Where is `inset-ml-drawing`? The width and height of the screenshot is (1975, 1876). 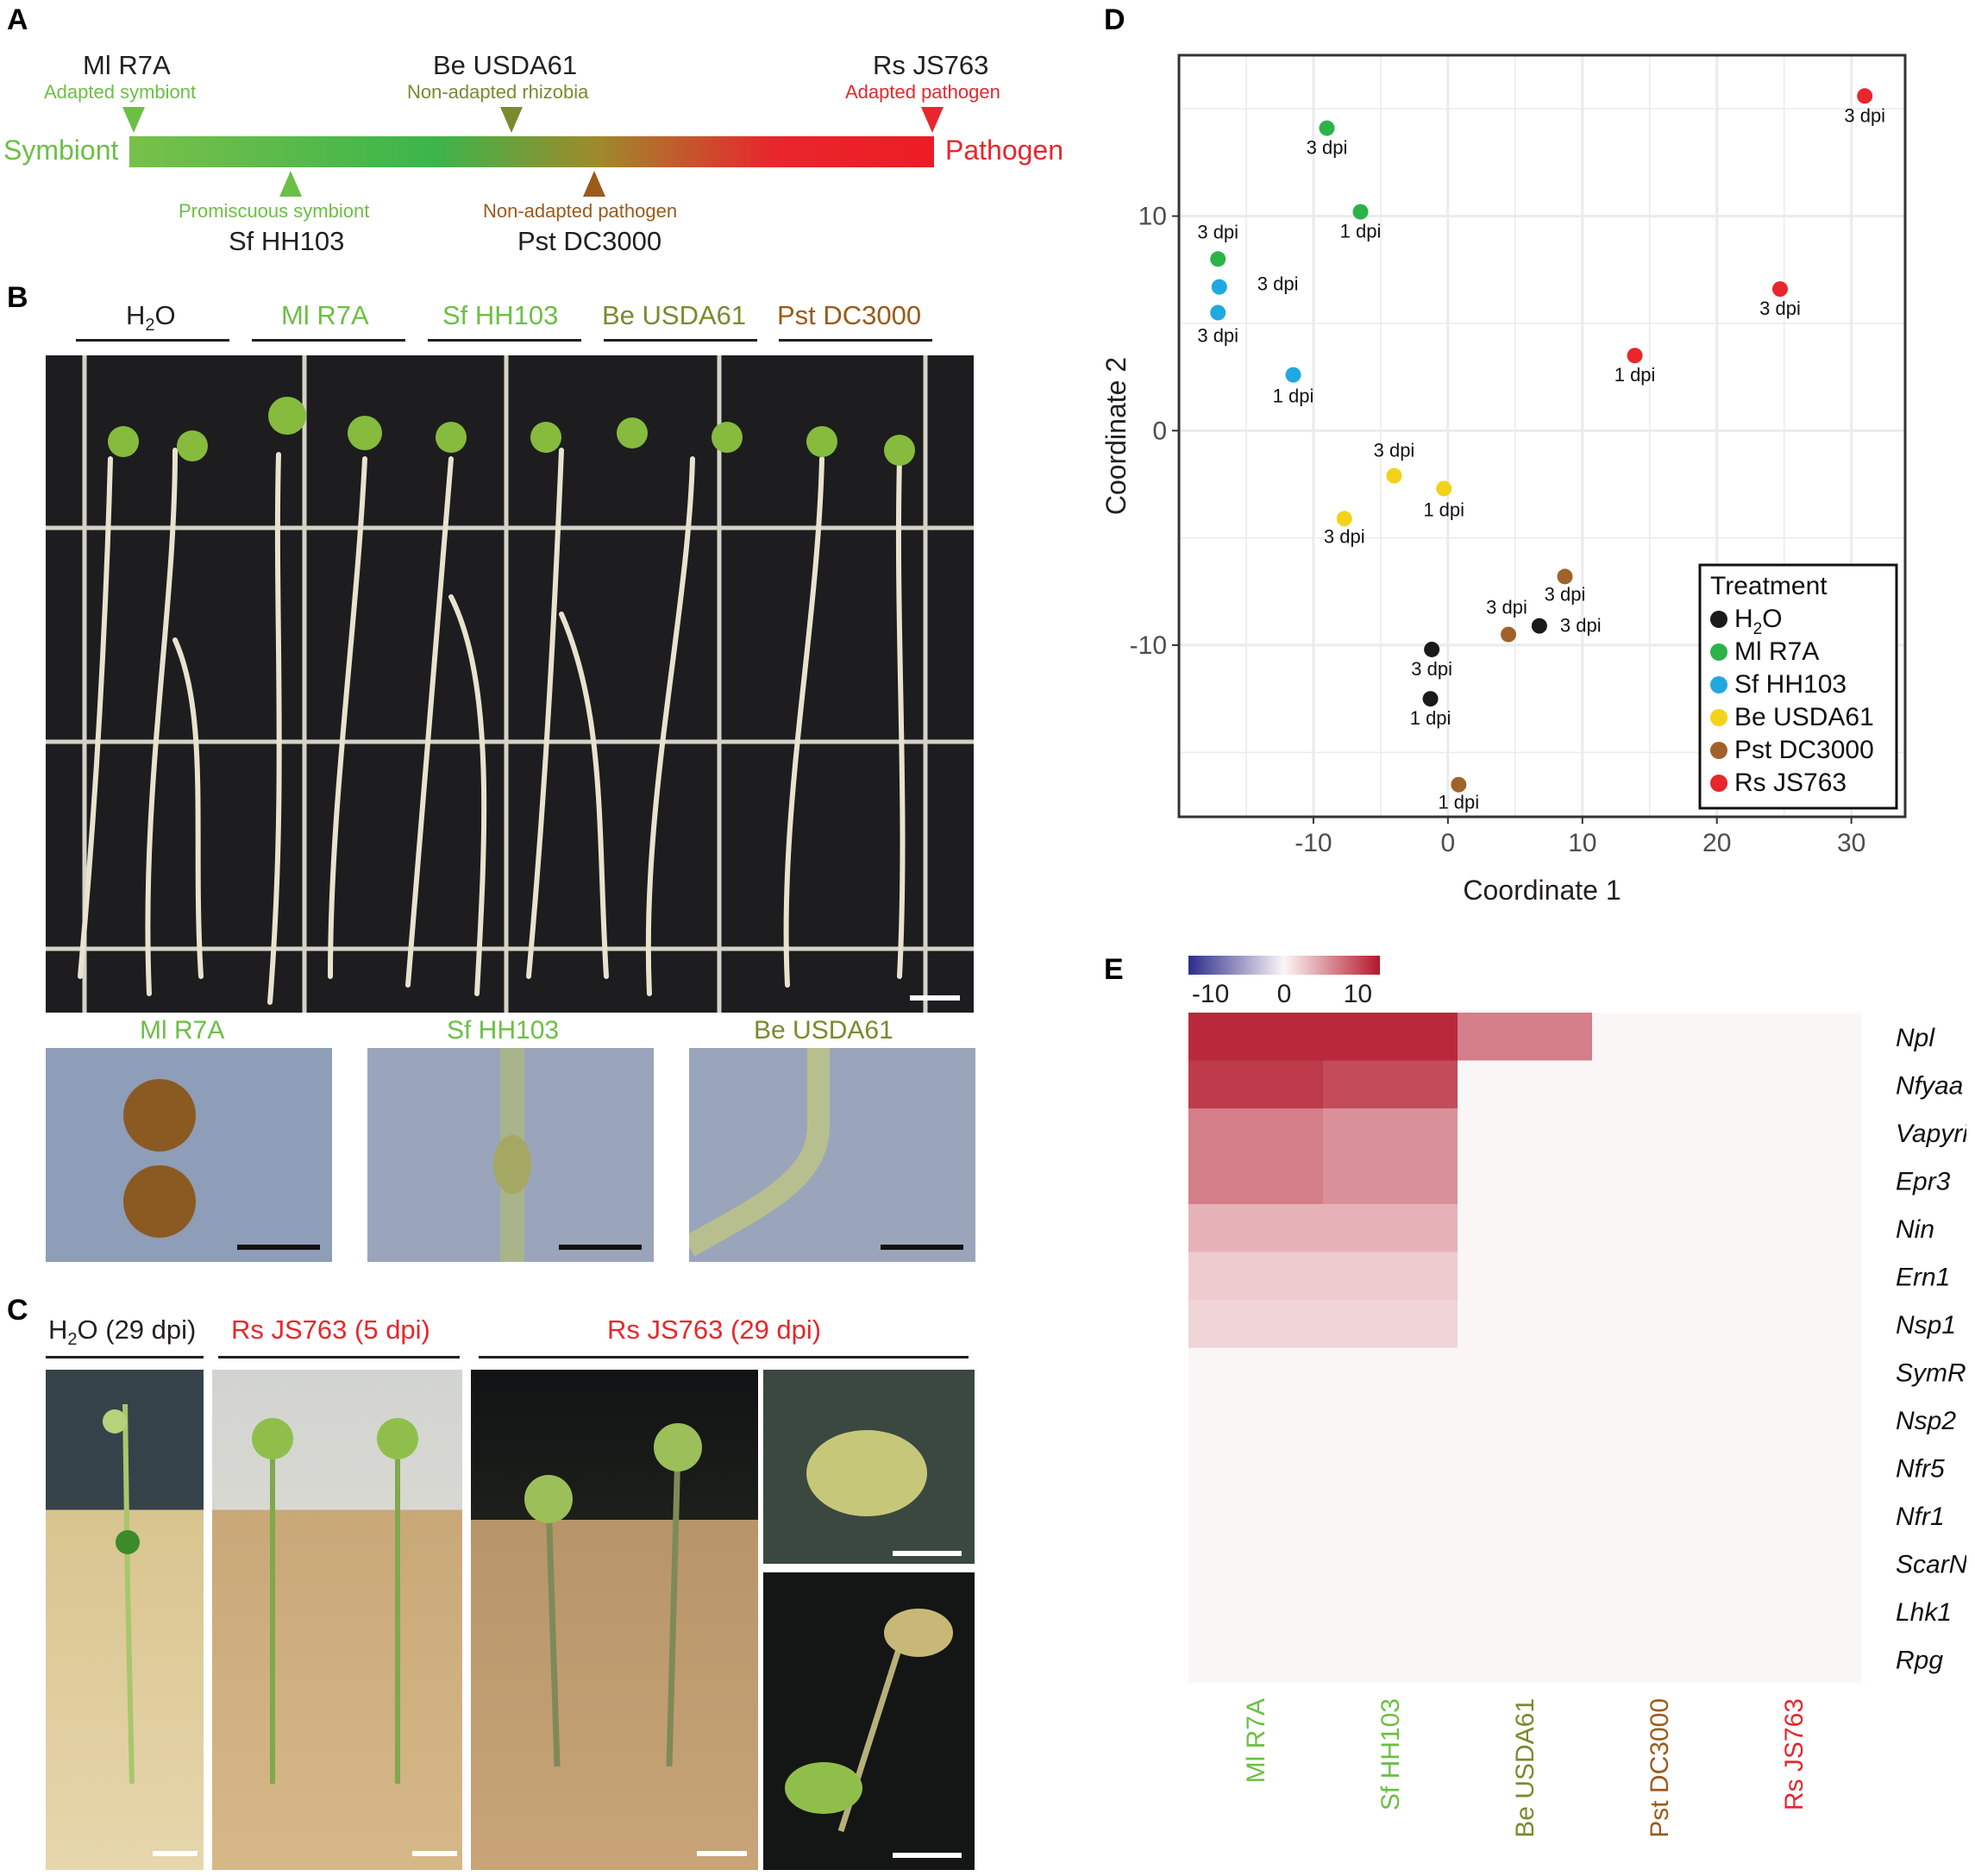
inset-ml-drawing is located at coordinates (159, 1158).